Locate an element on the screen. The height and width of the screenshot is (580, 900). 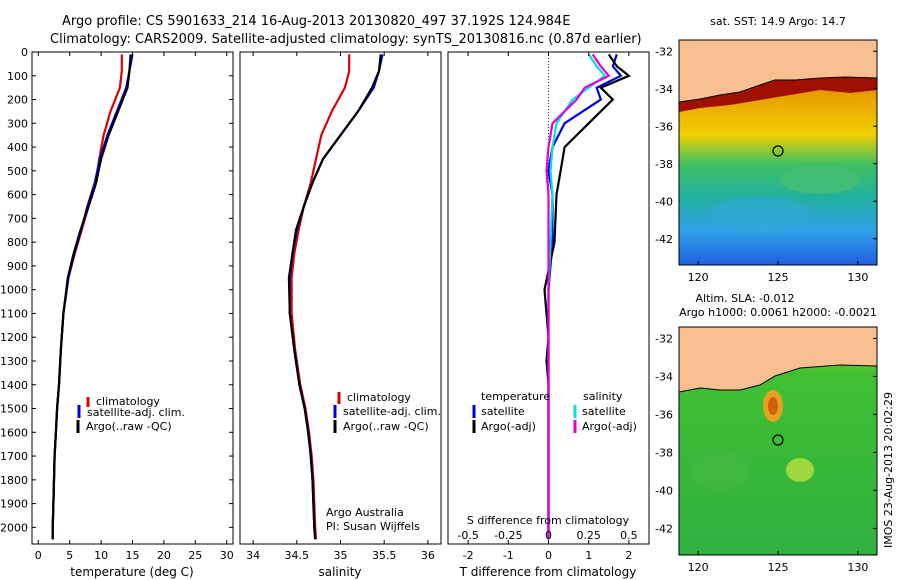
x-tick-label: 5 is located at coordinates (69, 555).